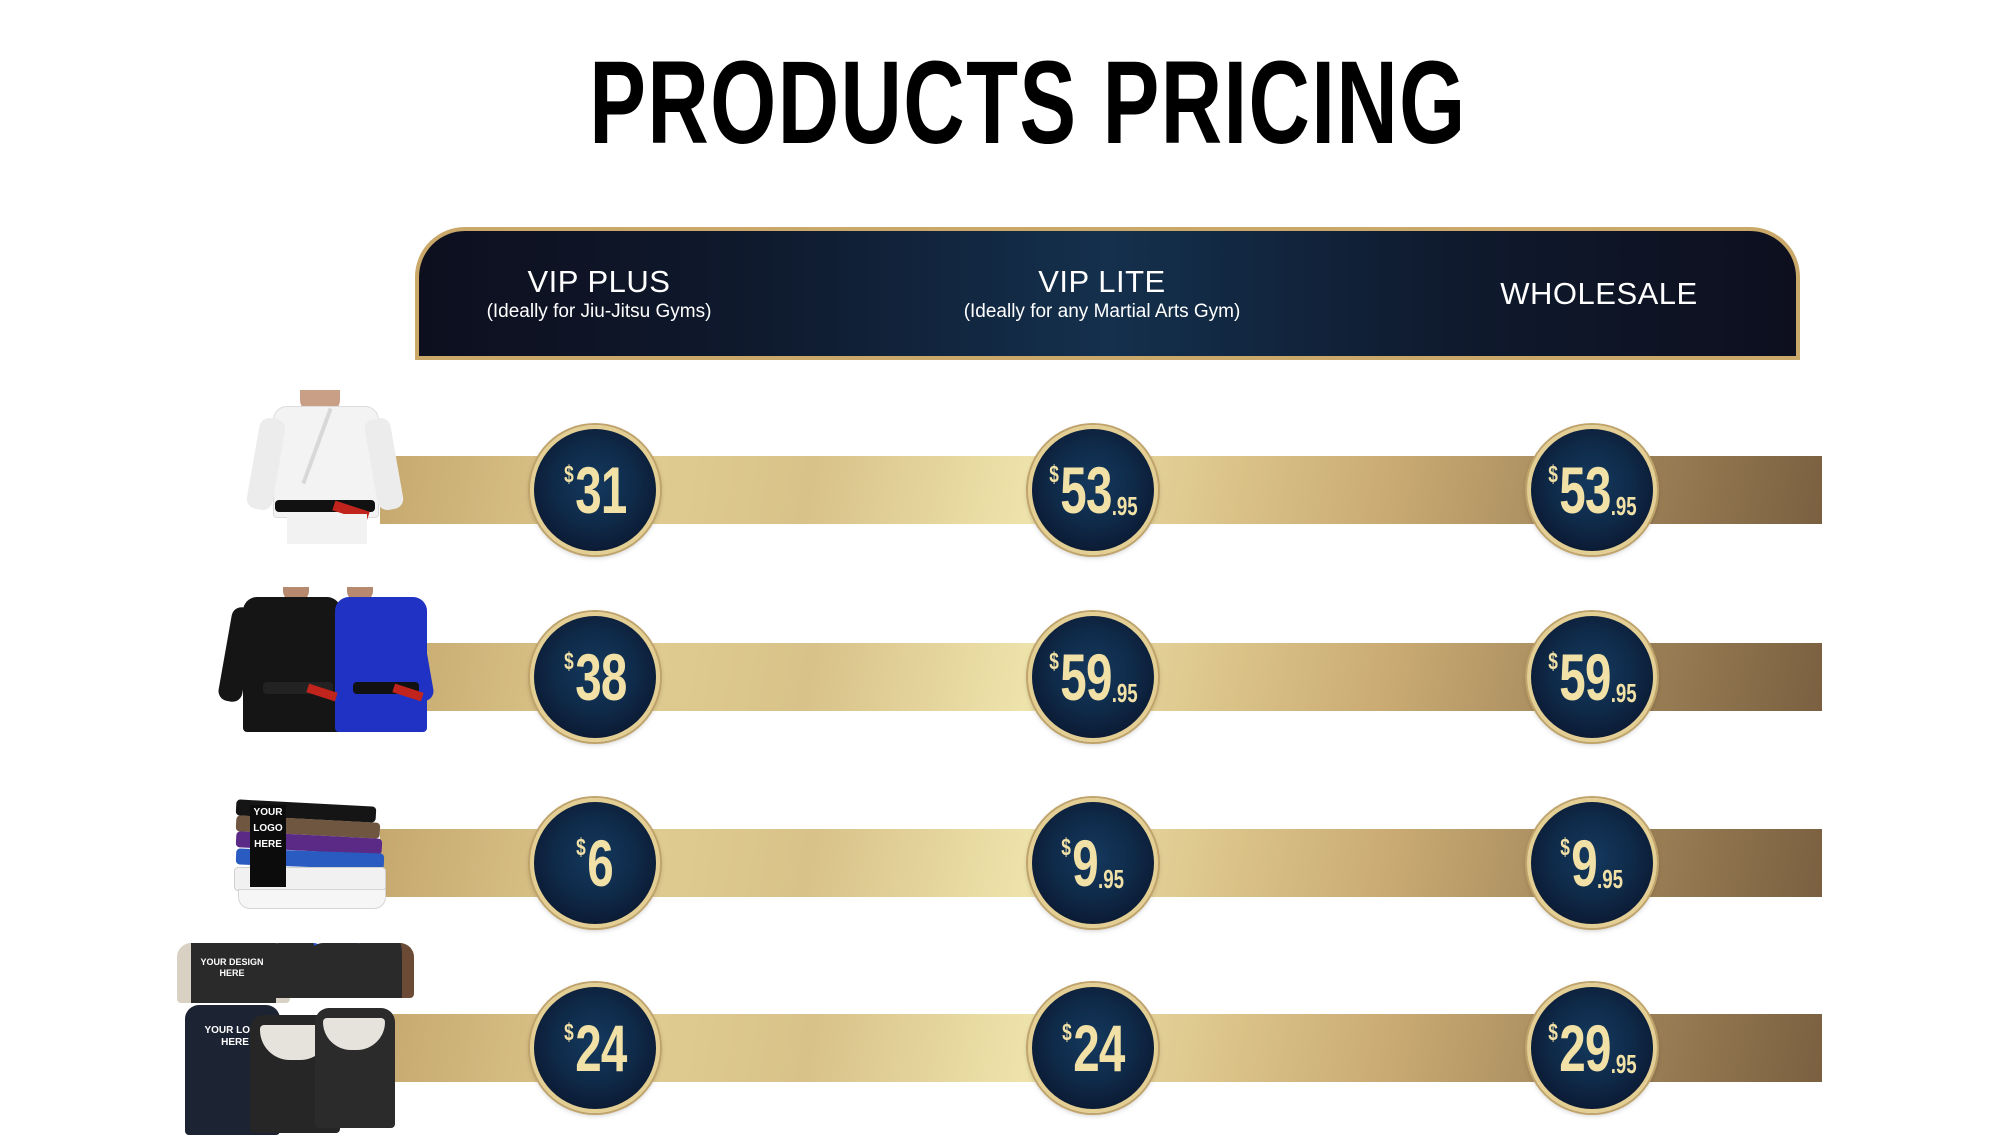  Describe the element at coordinates (1584, 1048) in the screenshot. I see `price-whole: 29` at that location.